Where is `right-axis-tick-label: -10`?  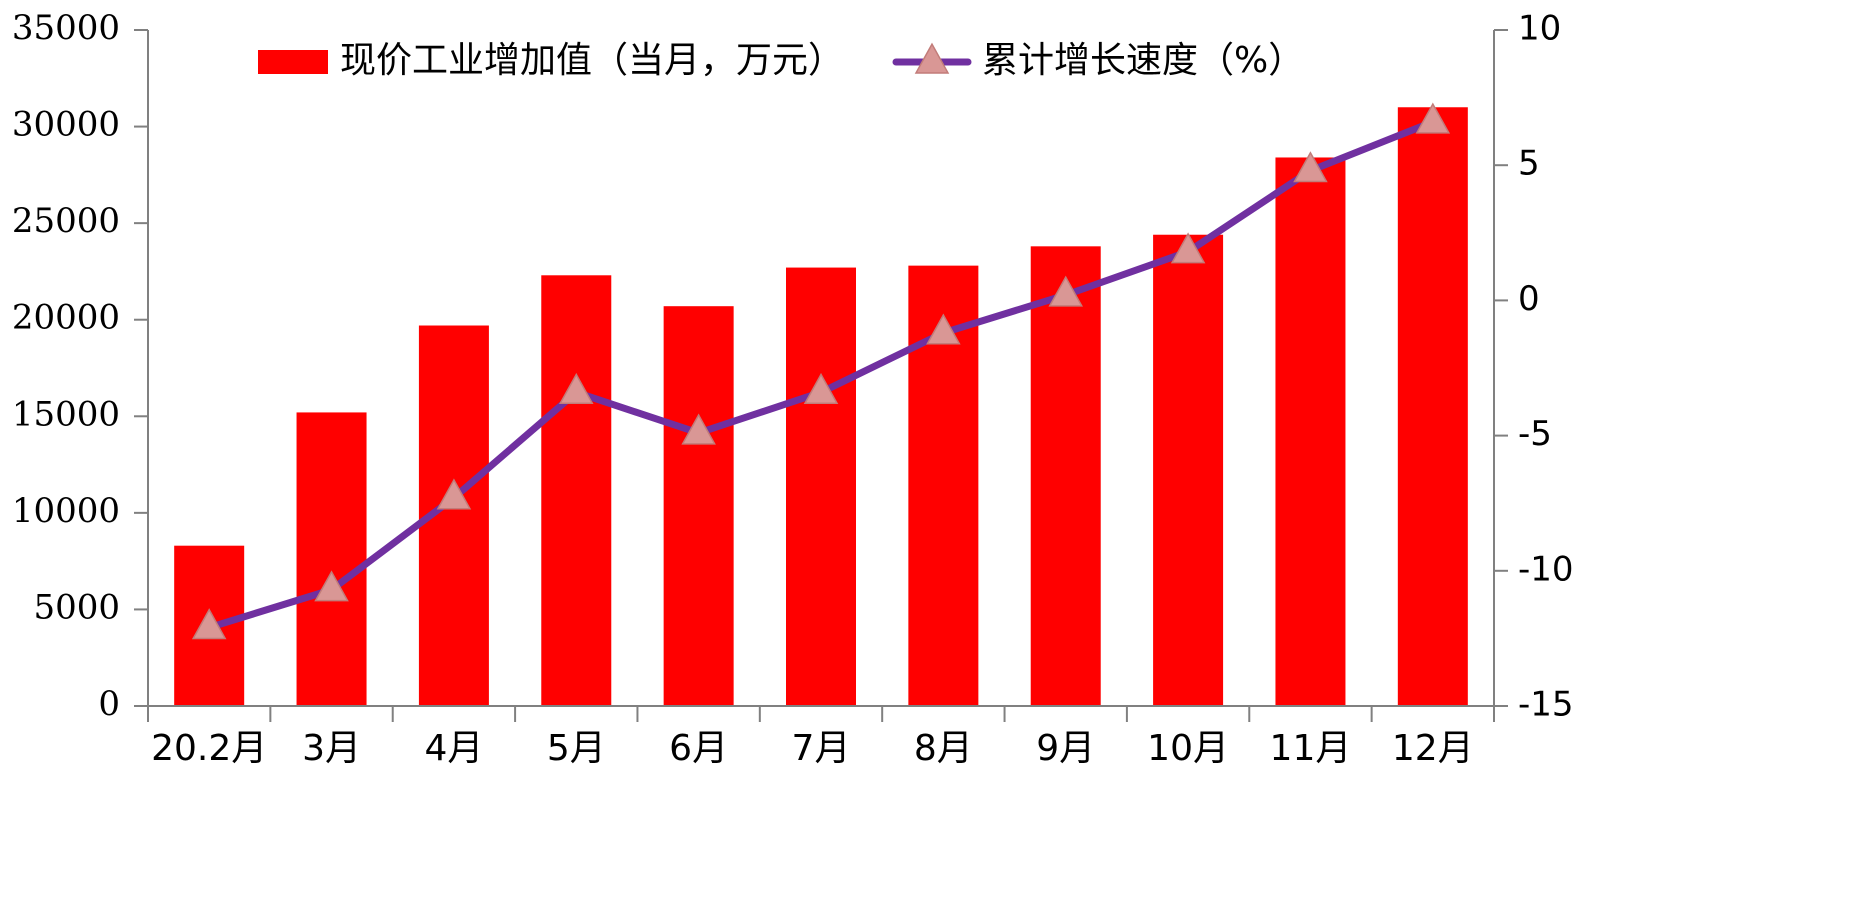
right-axis-tick-label: -10 is located at coordinates (1546, 569).